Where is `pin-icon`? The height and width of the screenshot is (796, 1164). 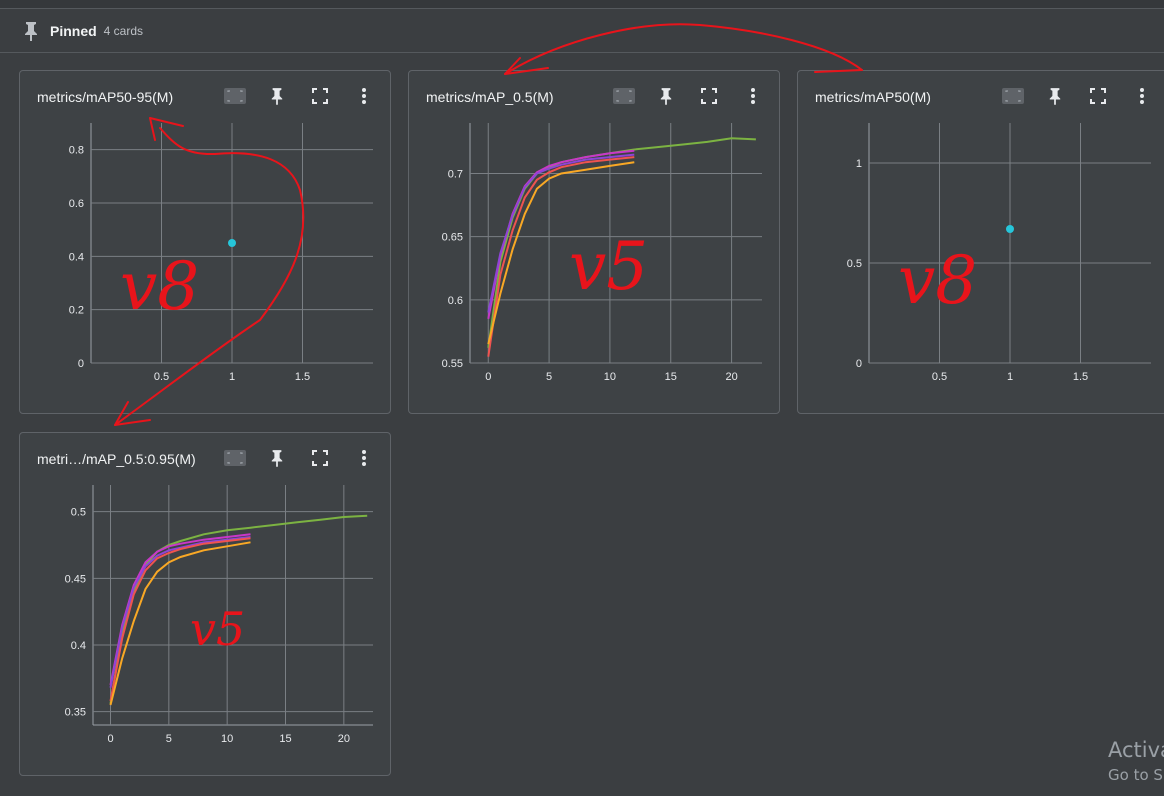
pin-icon is located at coordinates (31, 31).